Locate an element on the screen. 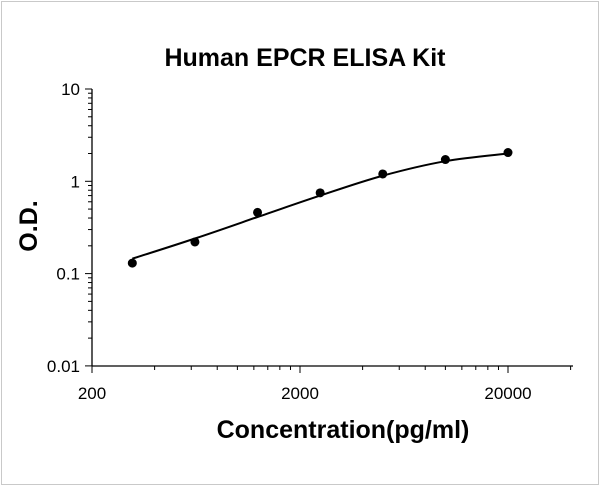 The height and width of the screenshot is (486, 600). x-tick-label: 20000 is located at coordinates (507, 393).